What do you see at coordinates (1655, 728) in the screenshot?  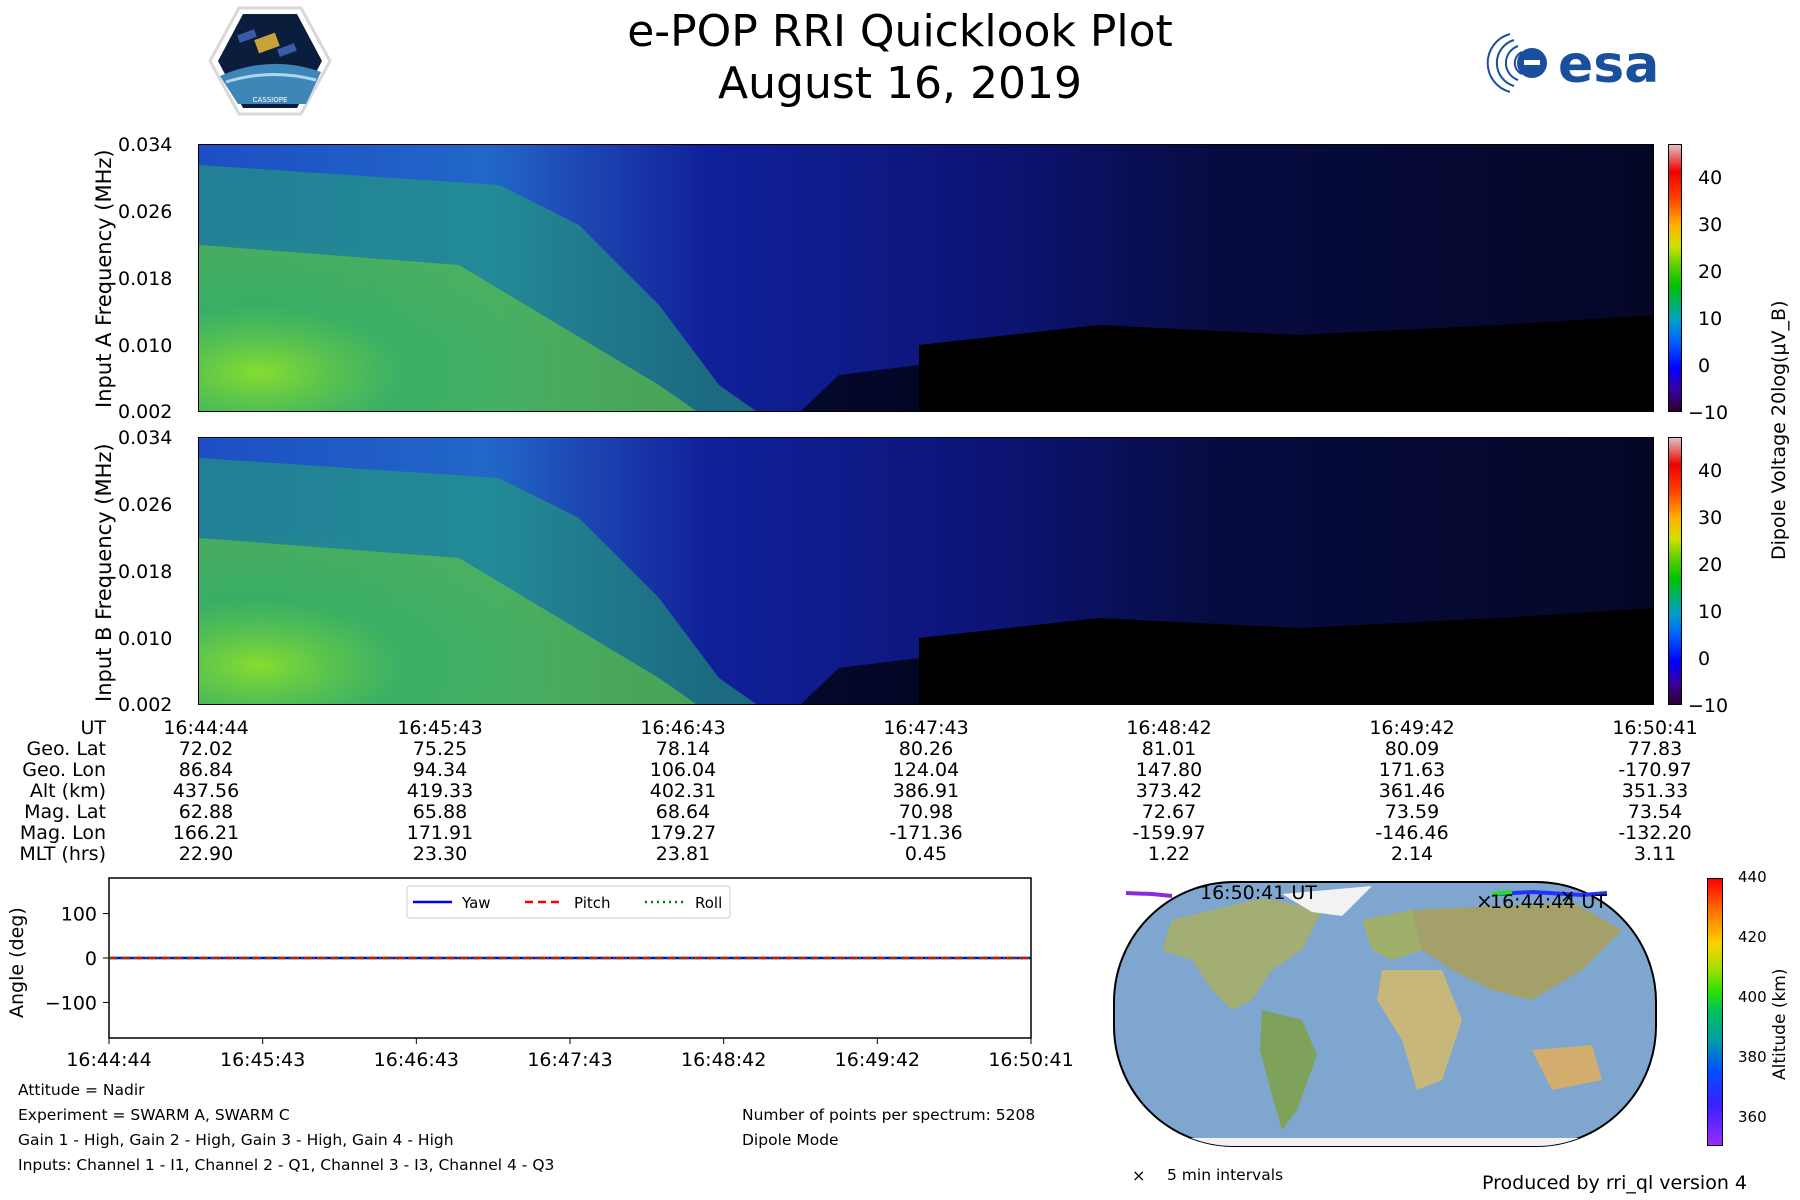 I see `orbit-cell: 16:50:41` at bounding box center [1655, 728].